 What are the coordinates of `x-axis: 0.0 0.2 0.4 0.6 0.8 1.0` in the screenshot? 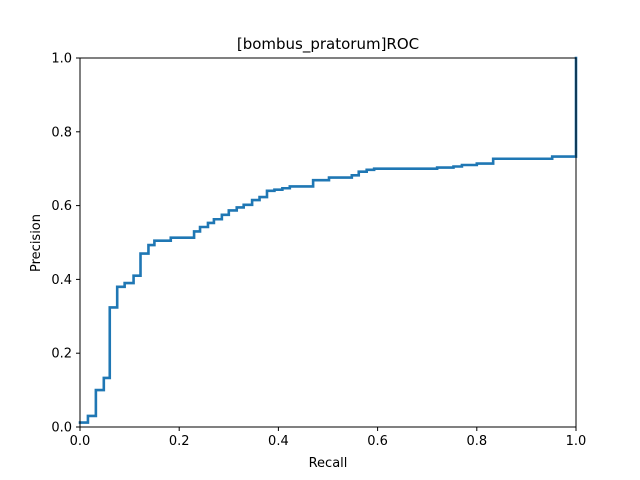 It's located at (328, 438).